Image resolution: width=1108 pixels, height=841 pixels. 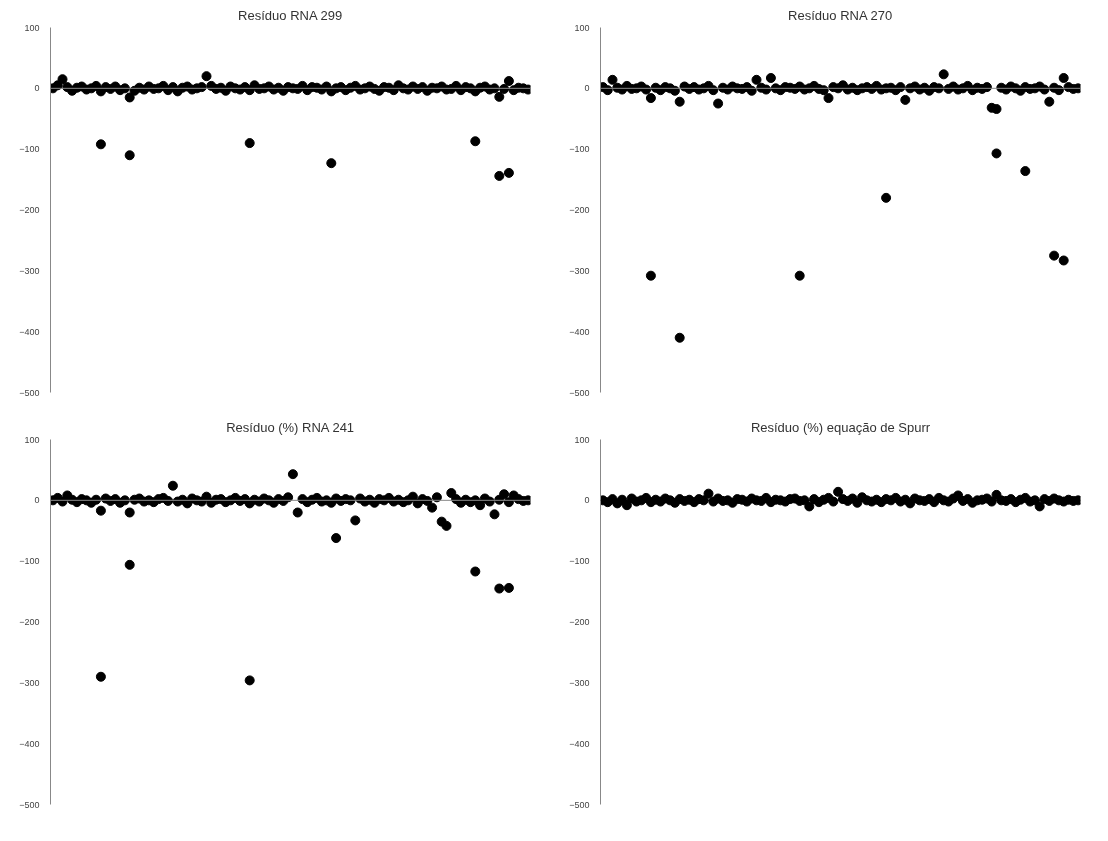 What do you see at coordinates (840, 427) in the screenshot?
I see `chart-title: Resíduo (%) equação de Spurr` at bounding box center [840, 427].